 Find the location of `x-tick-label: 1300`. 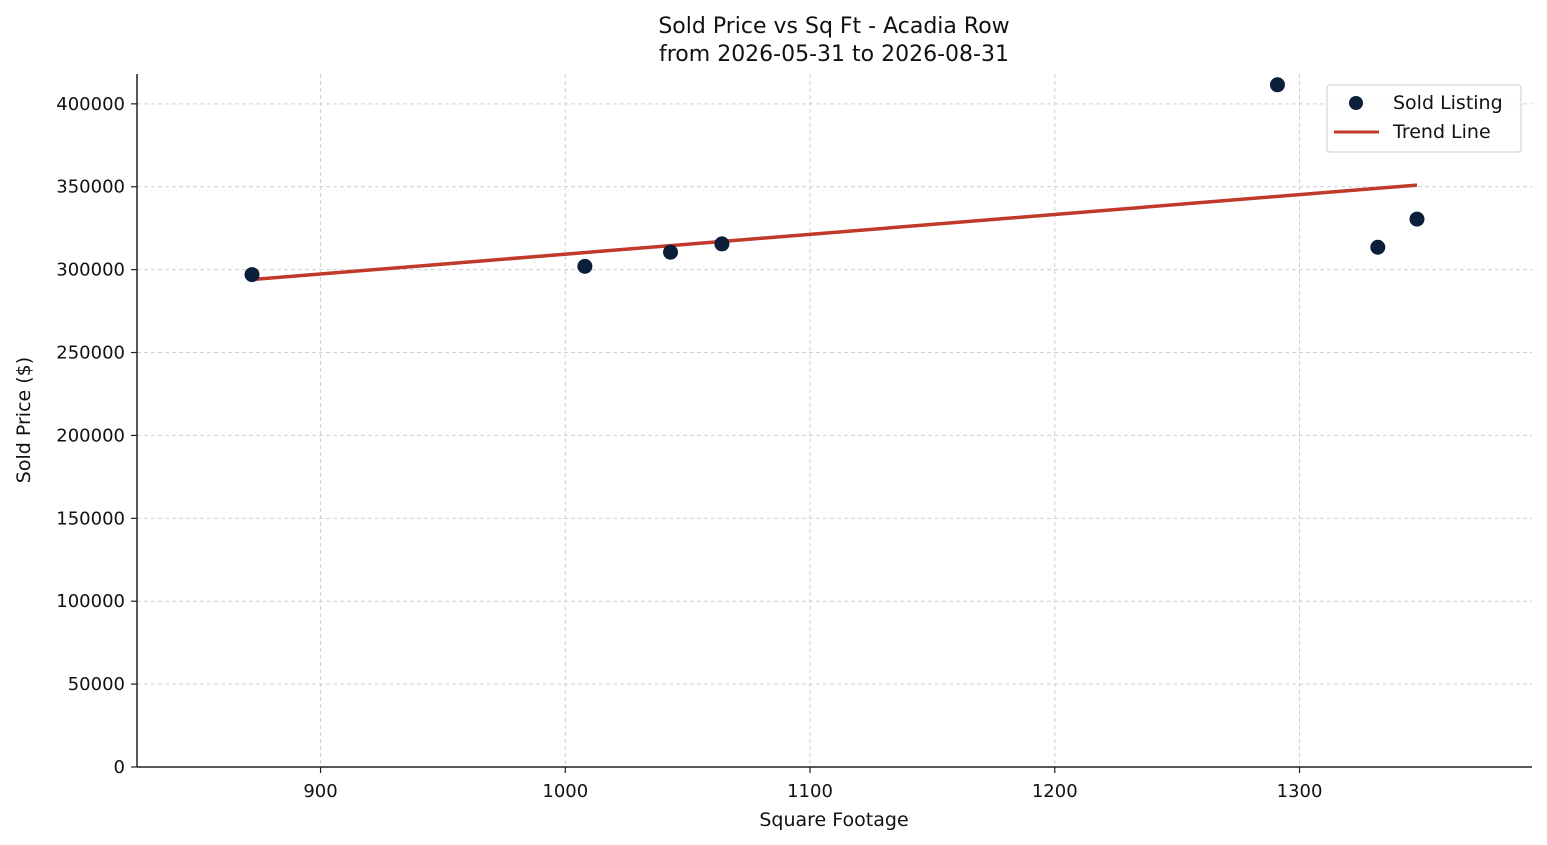

x-tick-label: 1300 is located at coordinates (1300, 791).